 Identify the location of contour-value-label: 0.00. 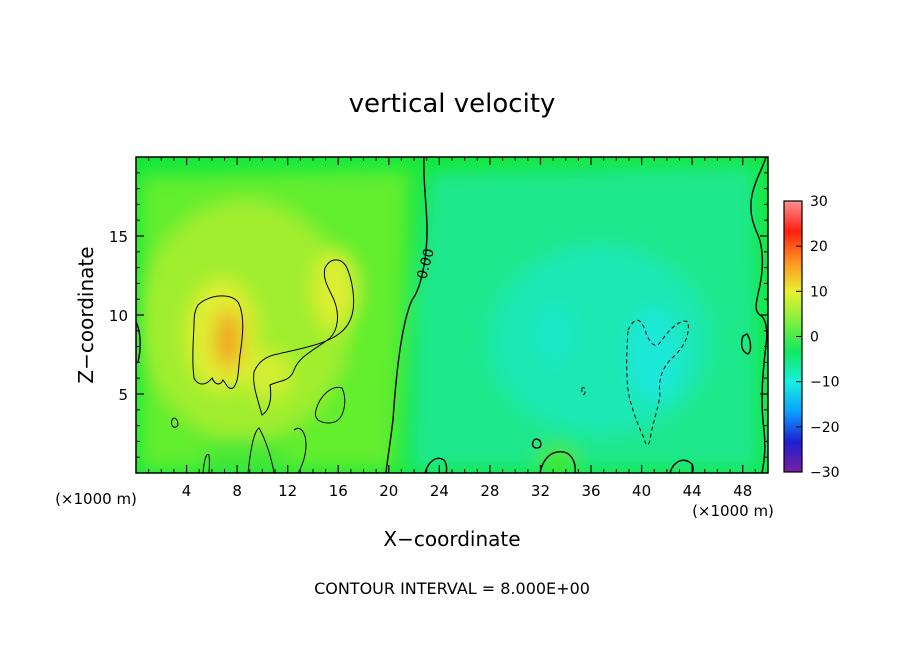
(426, 264).